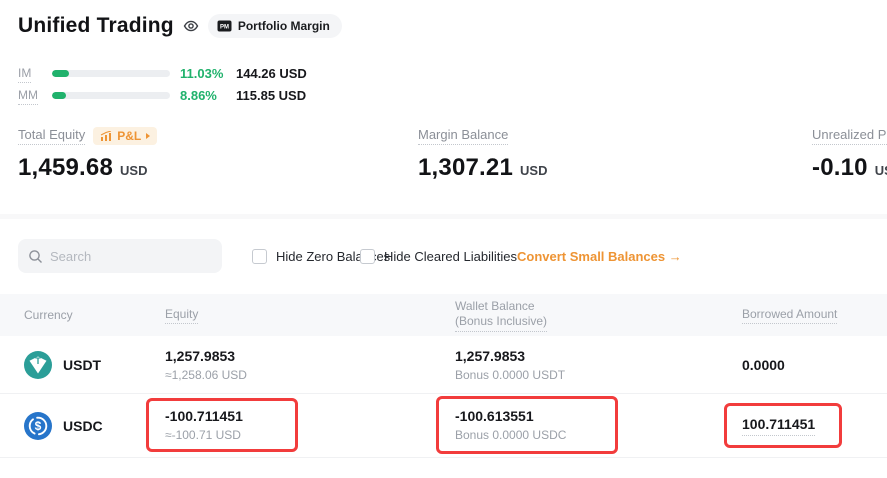  What do you see at coordinates (180, 26) in the screenshot?
I see `header: Unified Trading PM Portfolio Margin` at bounding box center [180, 26].